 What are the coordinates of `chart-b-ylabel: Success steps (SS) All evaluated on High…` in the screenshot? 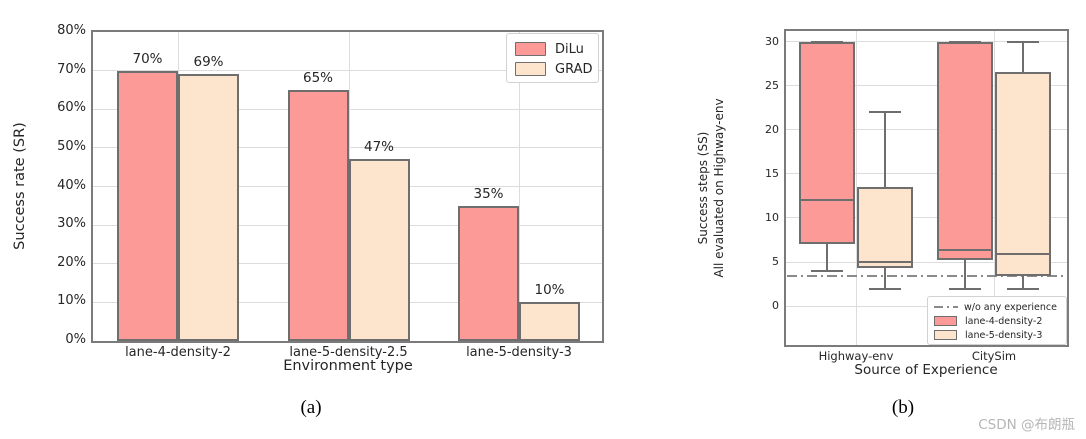 It's located at (712, 188).